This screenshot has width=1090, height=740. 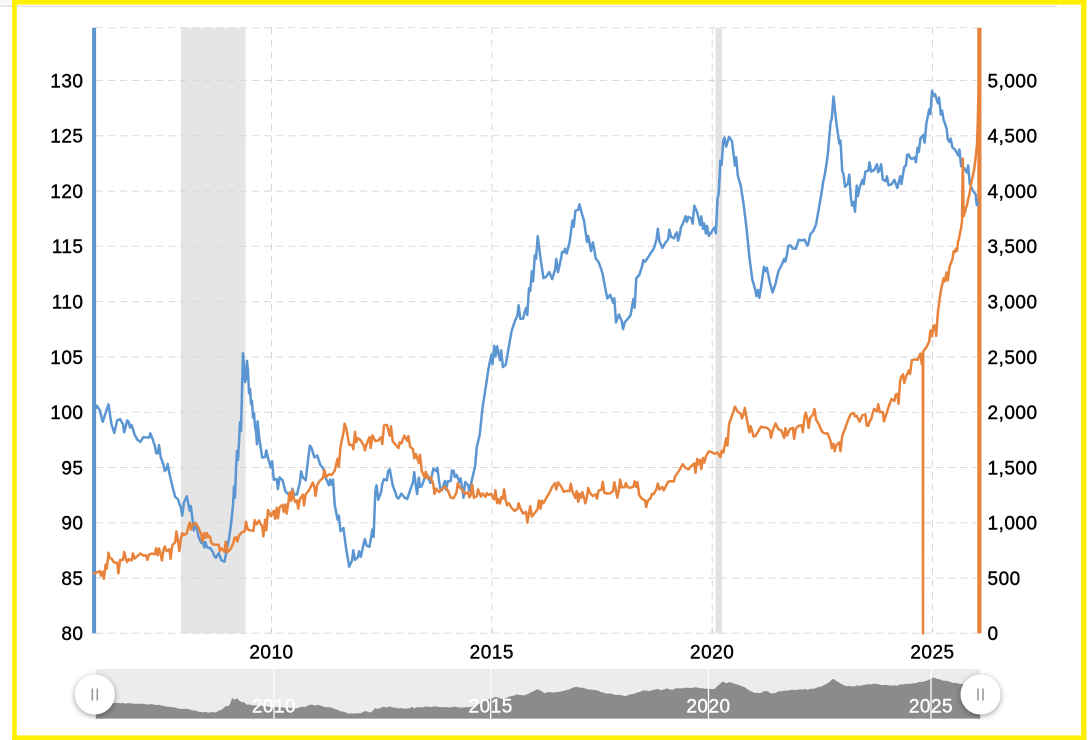 I want to click on svg-text: 110, so click(x=68, y=303).